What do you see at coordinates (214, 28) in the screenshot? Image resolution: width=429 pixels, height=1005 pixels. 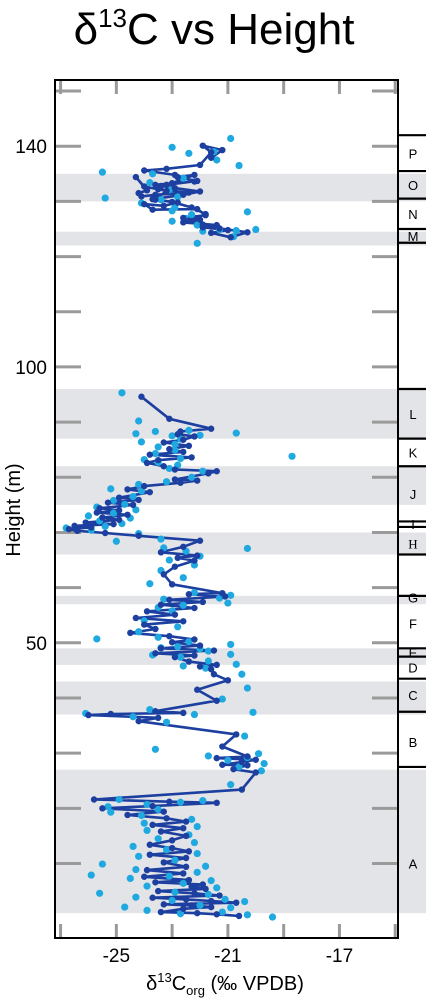 I see `chart-title: δ13C vs Height` at bounding box center [214, 28].